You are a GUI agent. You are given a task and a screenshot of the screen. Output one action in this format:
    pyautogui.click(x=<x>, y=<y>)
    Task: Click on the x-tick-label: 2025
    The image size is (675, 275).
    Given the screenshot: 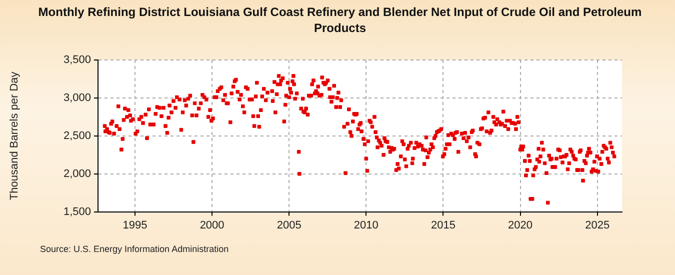 What is the action you would take?
    pyautogui.click(x=597, y=225)
    